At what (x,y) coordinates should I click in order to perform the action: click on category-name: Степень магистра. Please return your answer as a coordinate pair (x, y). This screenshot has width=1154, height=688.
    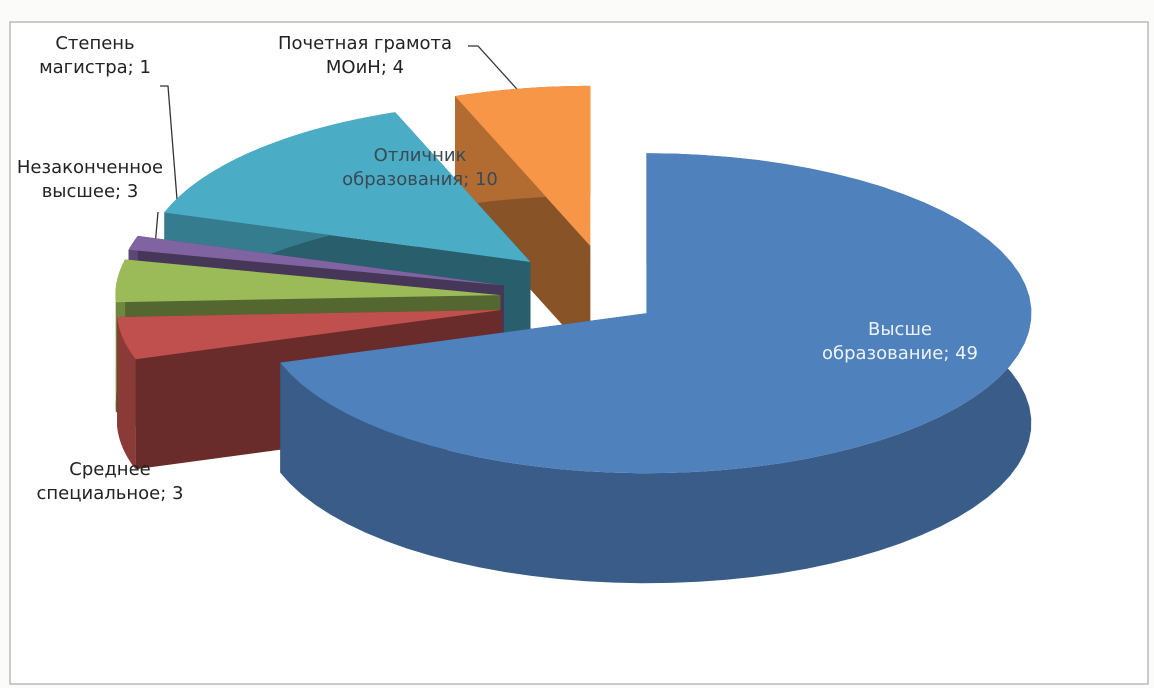
    Looking at the image, I should click on (87, 55).